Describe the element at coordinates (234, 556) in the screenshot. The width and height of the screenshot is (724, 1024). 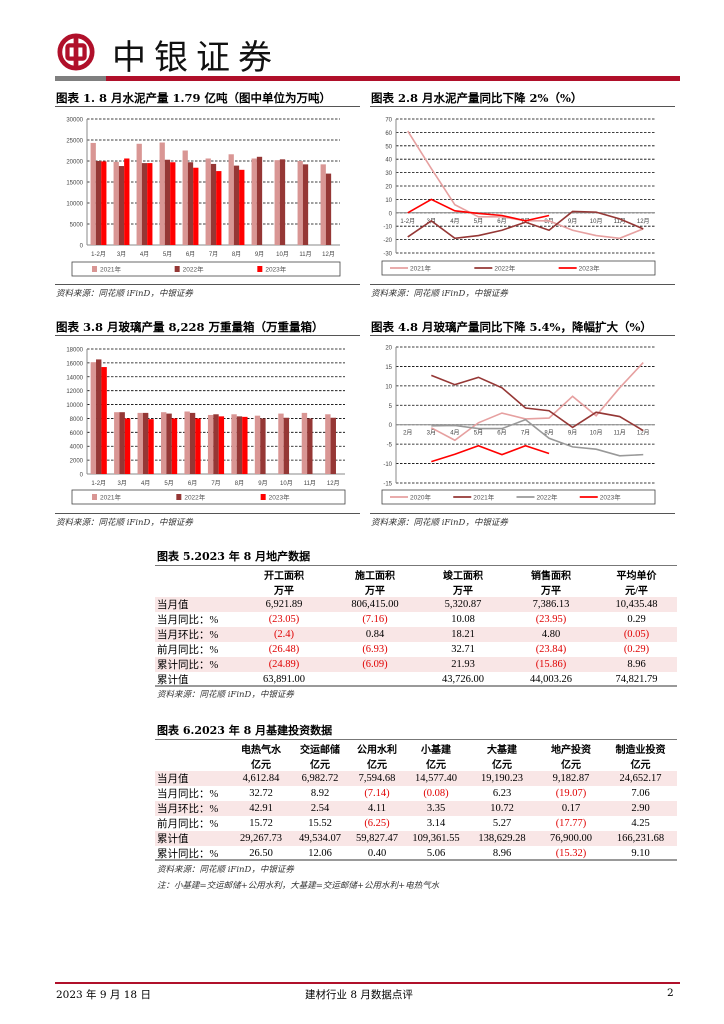
I see `table5-title: 图表 5.2023 年 8 月地产数据` at that location.